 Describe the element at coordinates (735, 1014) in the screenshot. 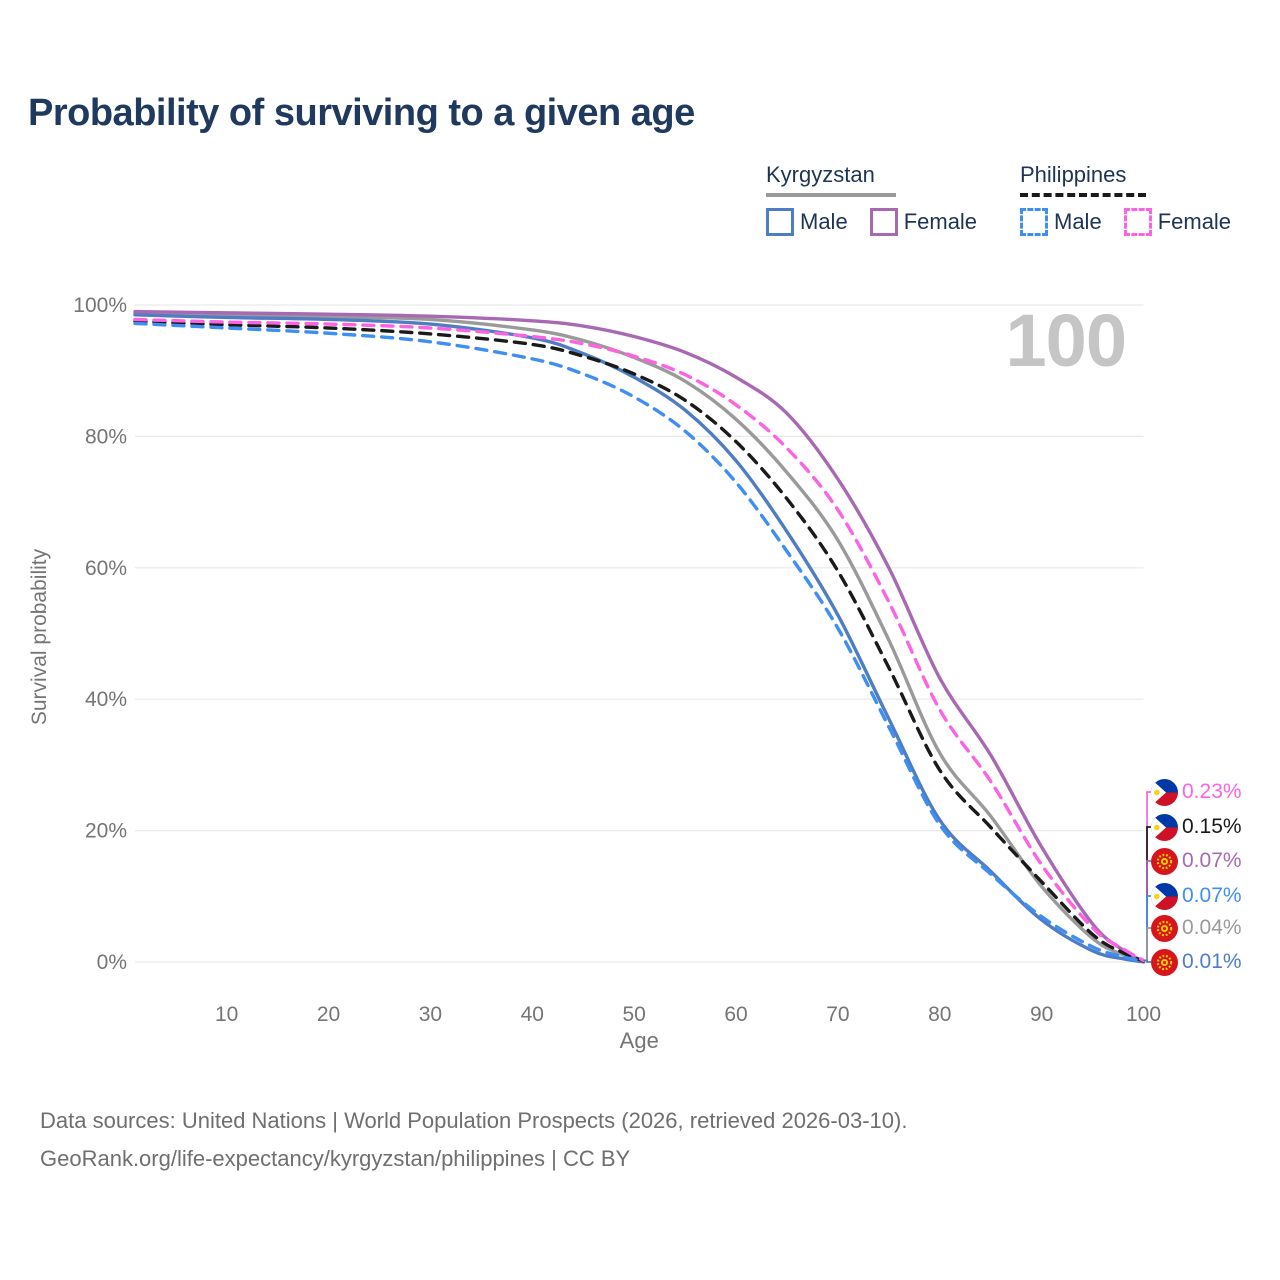

I see `x-tick-label: 60` at that location.